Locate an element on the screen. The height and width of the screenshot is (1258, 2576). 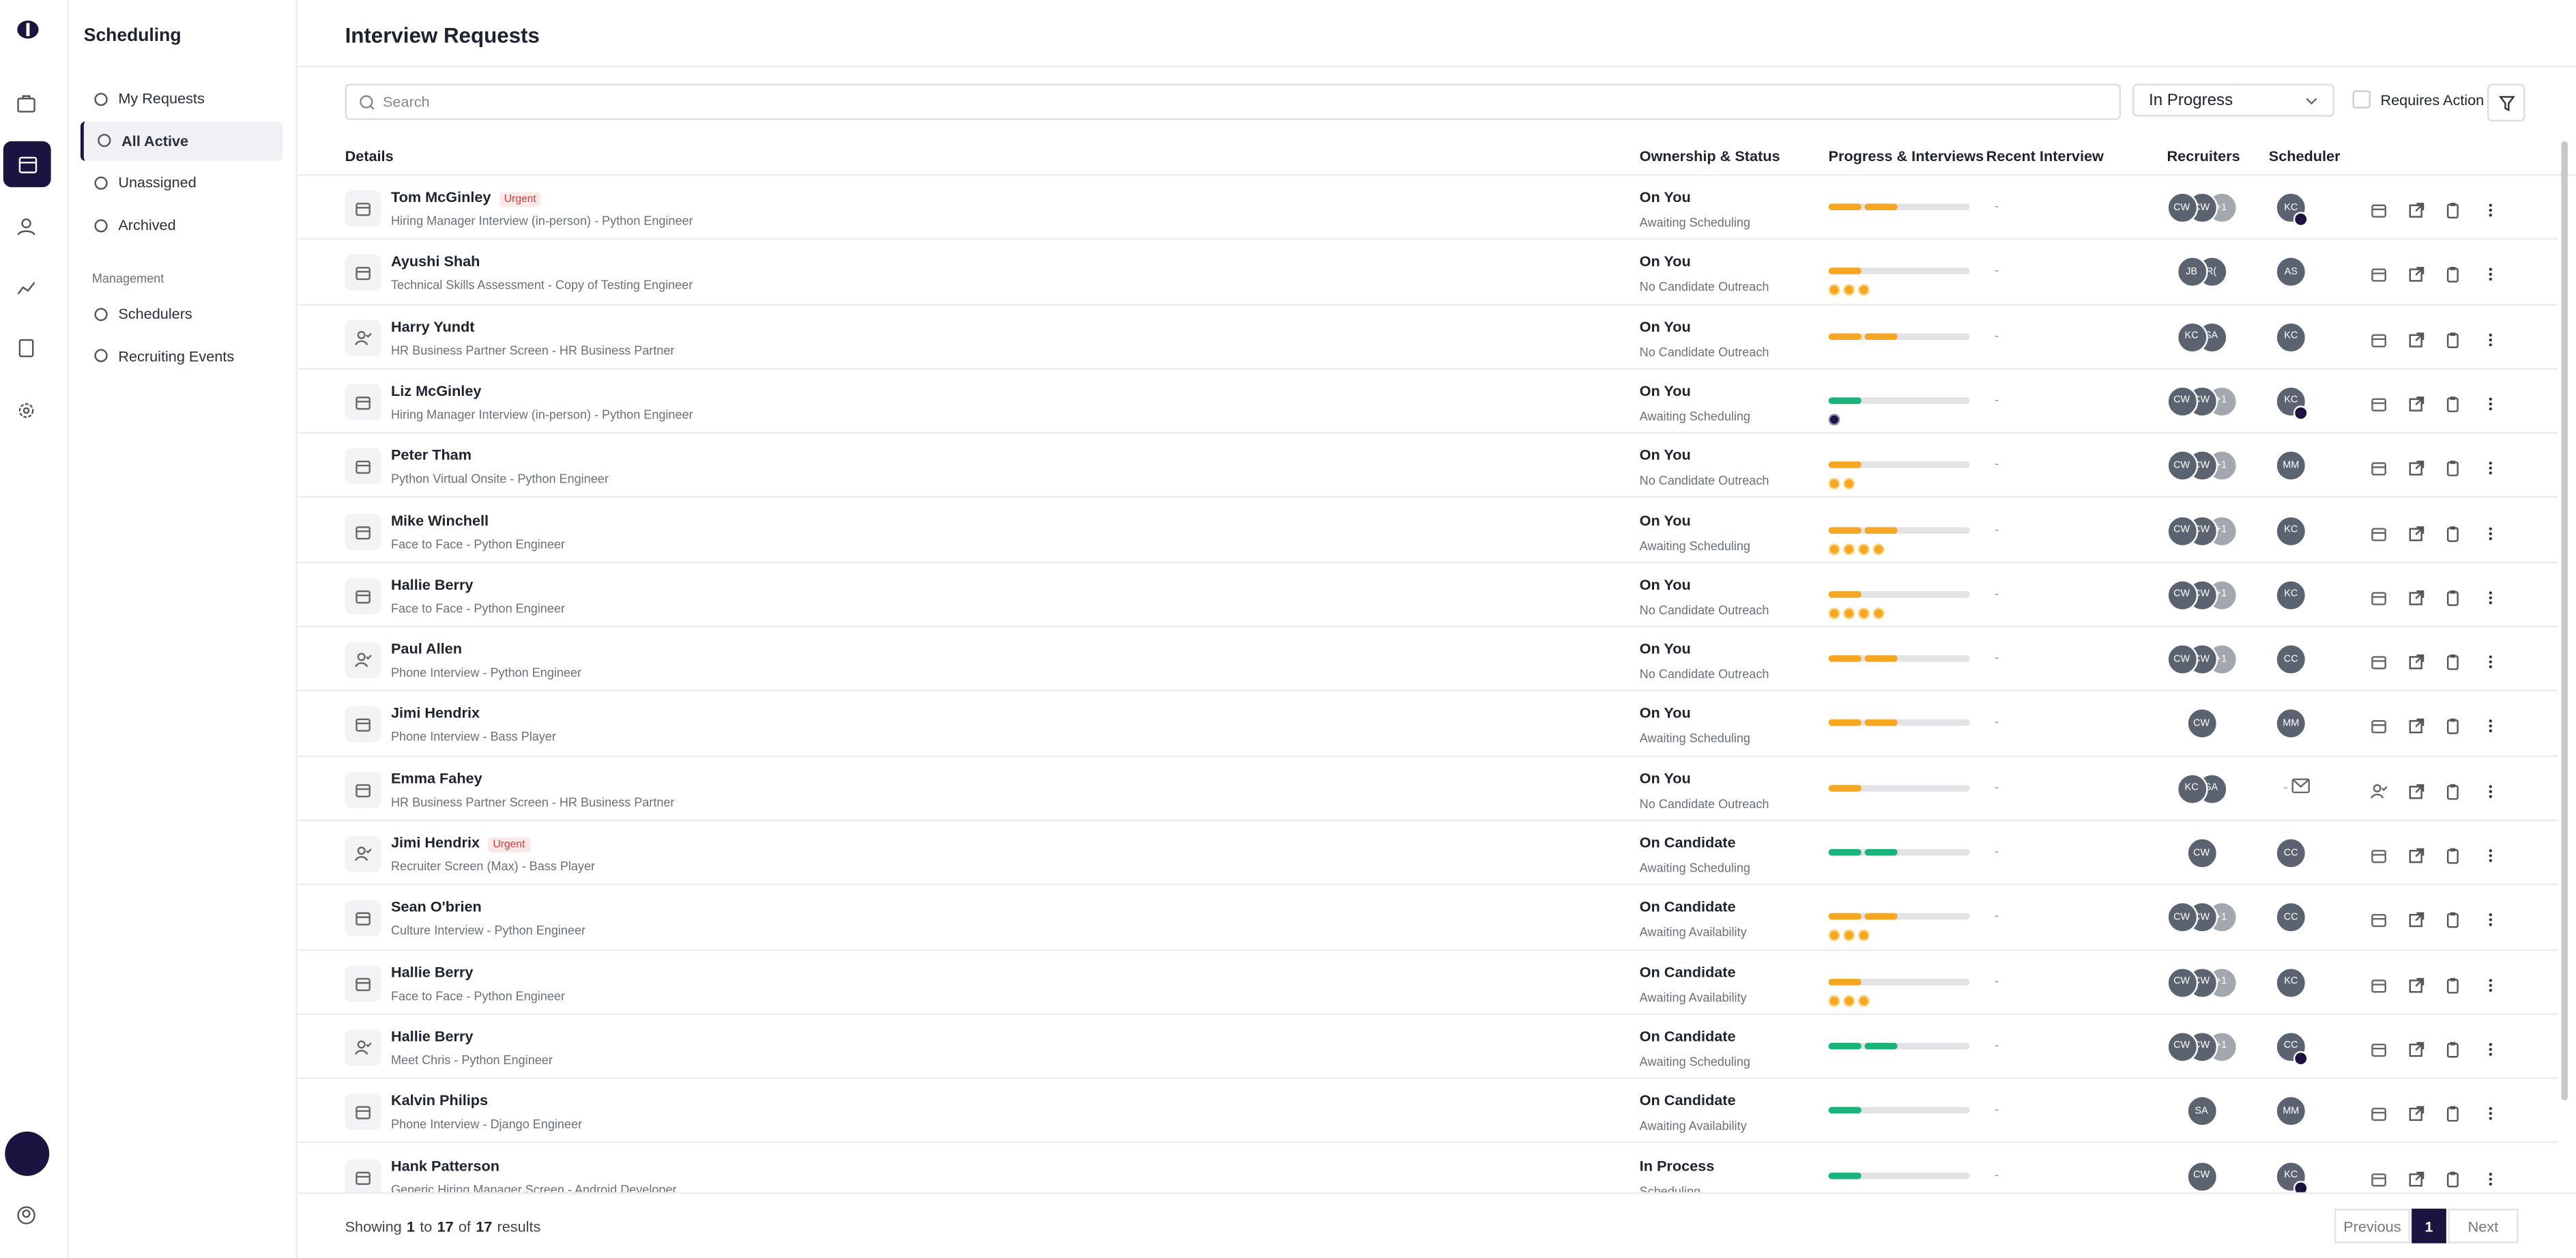
nav-people is located at coordinates (26, 227).